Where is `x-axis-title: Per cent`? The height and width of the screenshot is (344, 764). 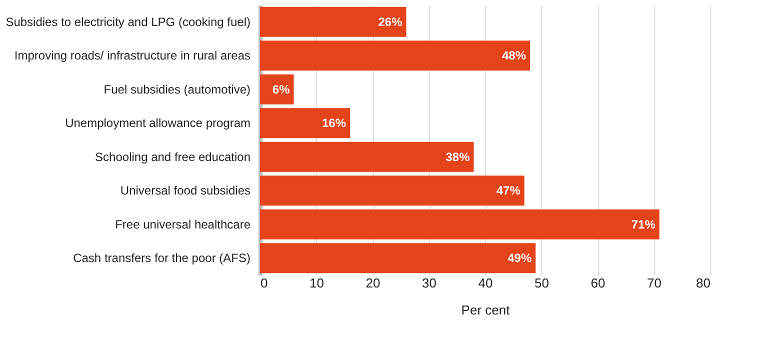 x-axis-title: Per cent is located at coordinates (485, 310).